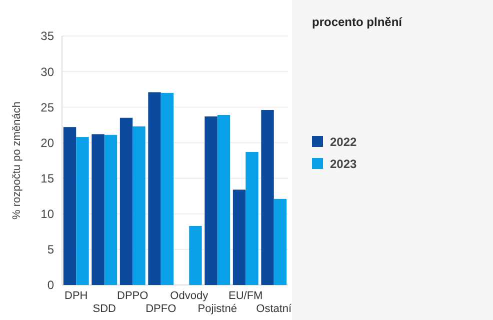 This screenshot has width=493, height=320. I want to click on y-tick-label: 15, so click(47, 178).